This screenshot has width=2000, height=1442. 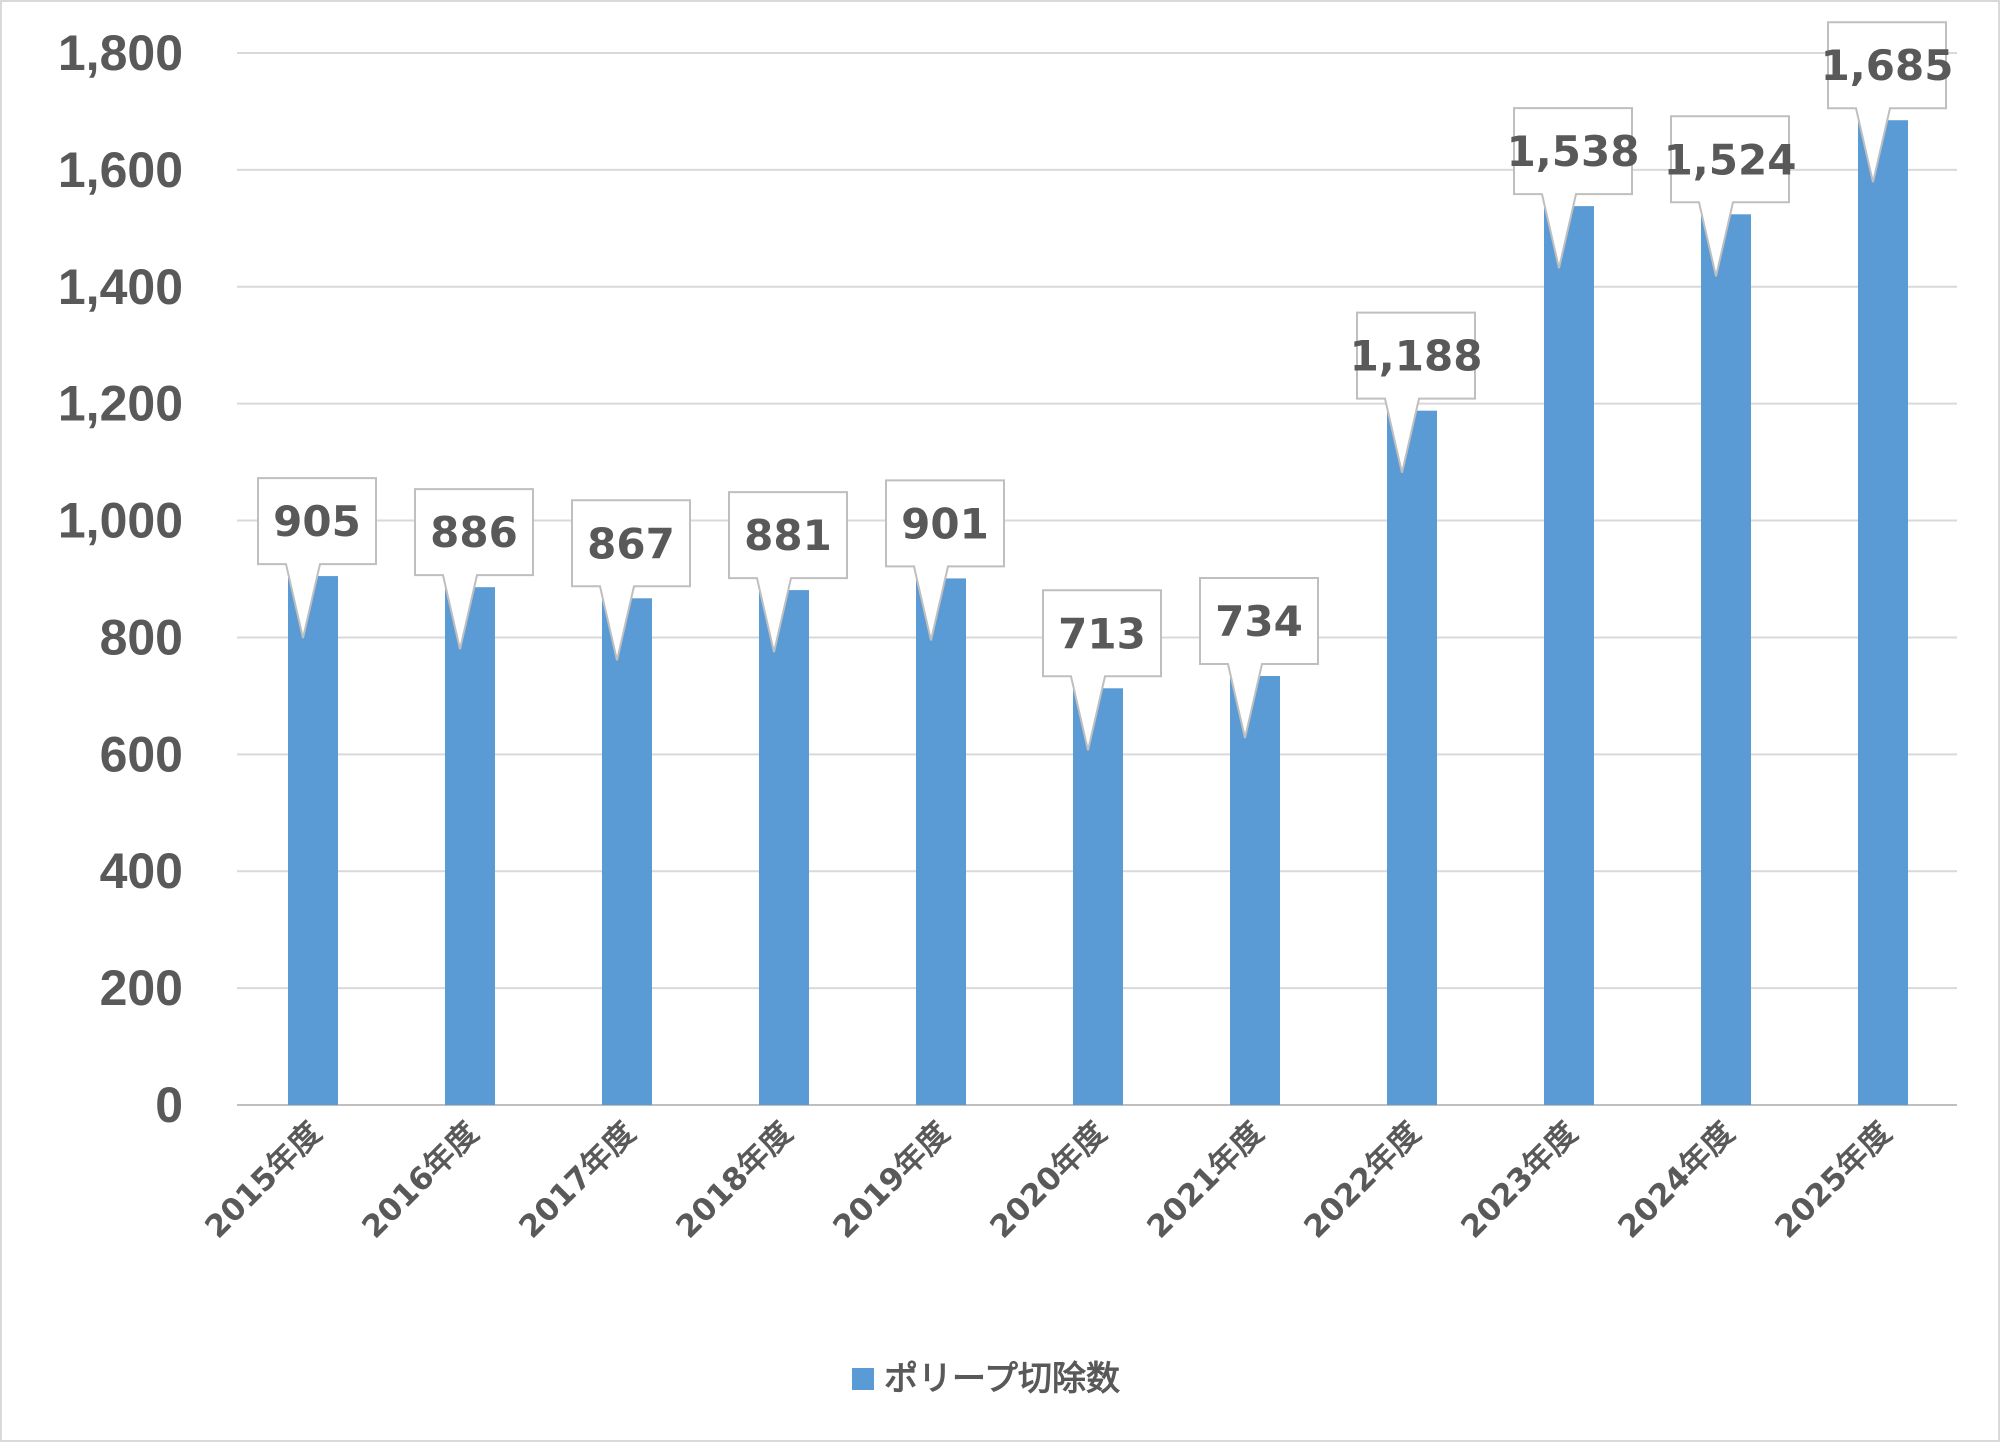 I want to click on data-label: 1,524, so click(x=1730, y=159).